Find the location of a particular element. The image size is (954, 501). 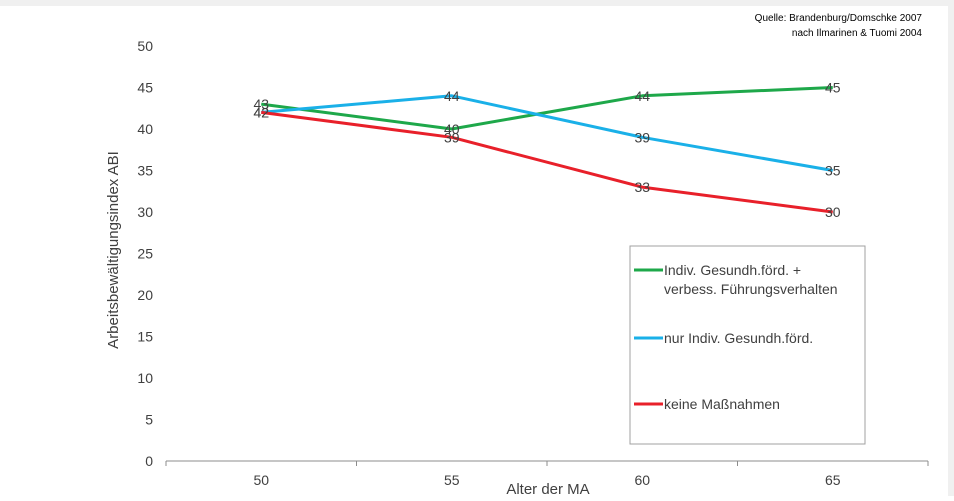

data-label: 33 is located at coordinates (642, 187).